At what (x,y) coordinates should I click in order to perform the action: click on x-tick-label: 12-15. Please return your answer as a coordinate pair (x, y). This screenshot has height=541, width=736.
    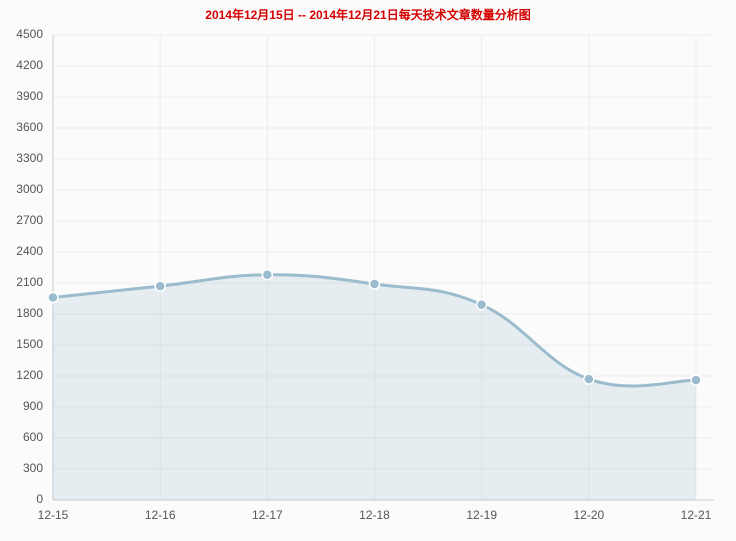
    Looking at the image, I should click on (53, 515).